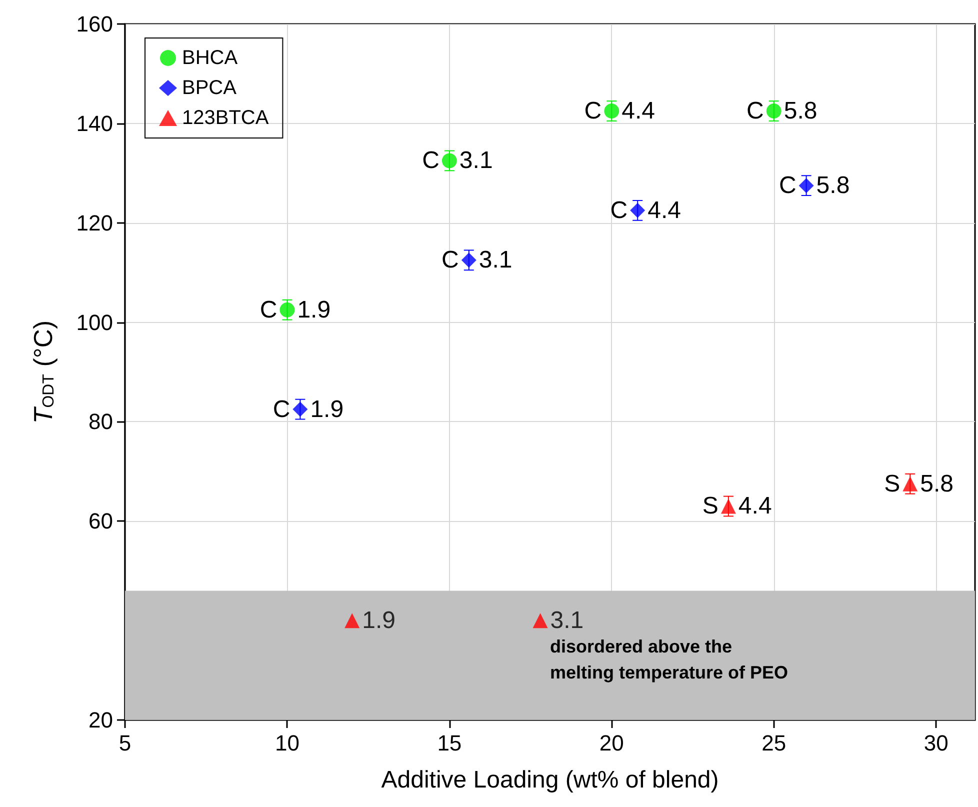 Image resolution: width=978 pixels, height=807 pixels. What do you see at coordinates (611, 743) in the screenshot?
I see `x-tick-label: 20` at bounding box center [611, 743].